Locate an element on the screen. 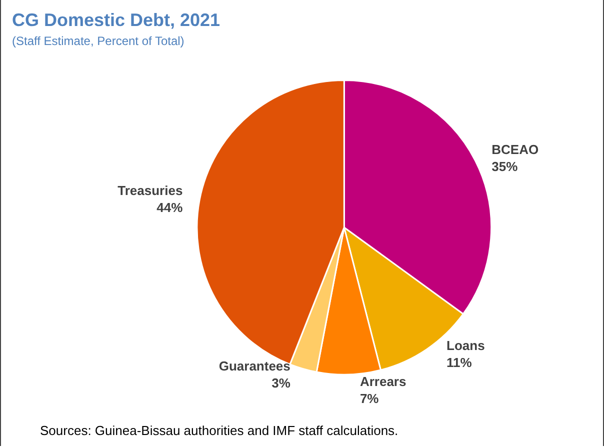  slice-label: Treasuries is located at coordinates (150, 190).